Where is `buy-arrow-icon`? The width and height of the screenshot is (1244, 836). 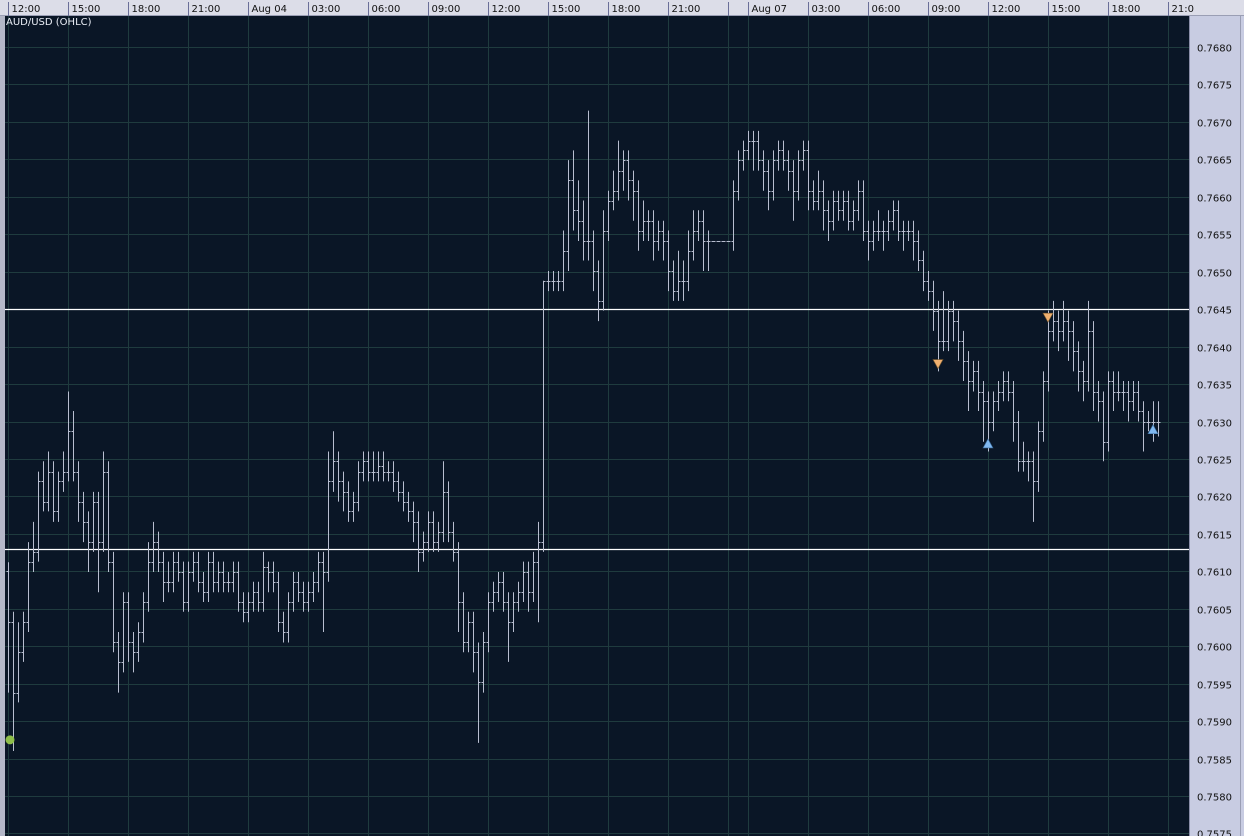 buy-arrow-icon is located at coordinates (1153, 429).